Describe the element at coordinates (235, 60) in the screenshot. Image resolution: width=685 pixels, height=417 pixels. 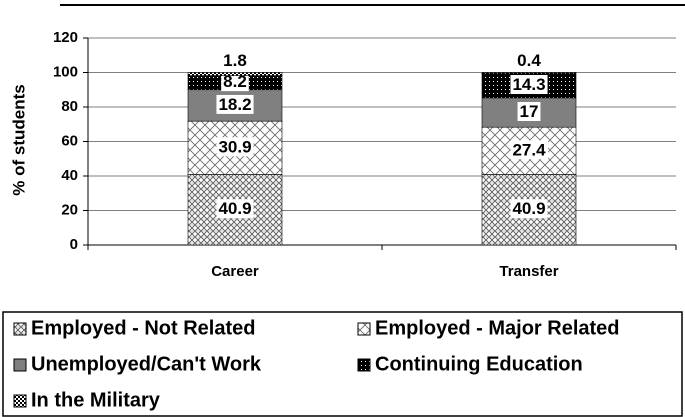
I see `data-label: 1.8` at that location.